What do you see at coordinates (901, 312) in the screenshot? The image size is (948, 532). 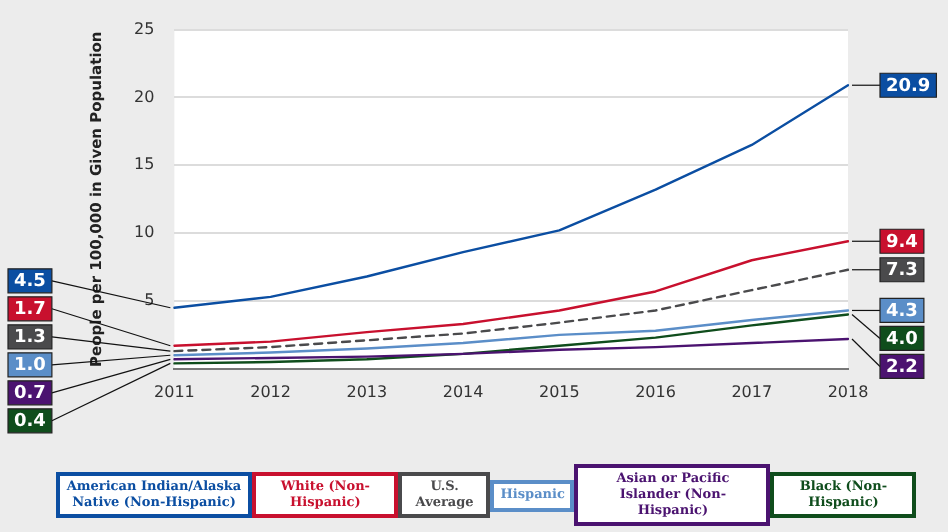 I see `data-label: 4.3` at bounding box center [901, 312].